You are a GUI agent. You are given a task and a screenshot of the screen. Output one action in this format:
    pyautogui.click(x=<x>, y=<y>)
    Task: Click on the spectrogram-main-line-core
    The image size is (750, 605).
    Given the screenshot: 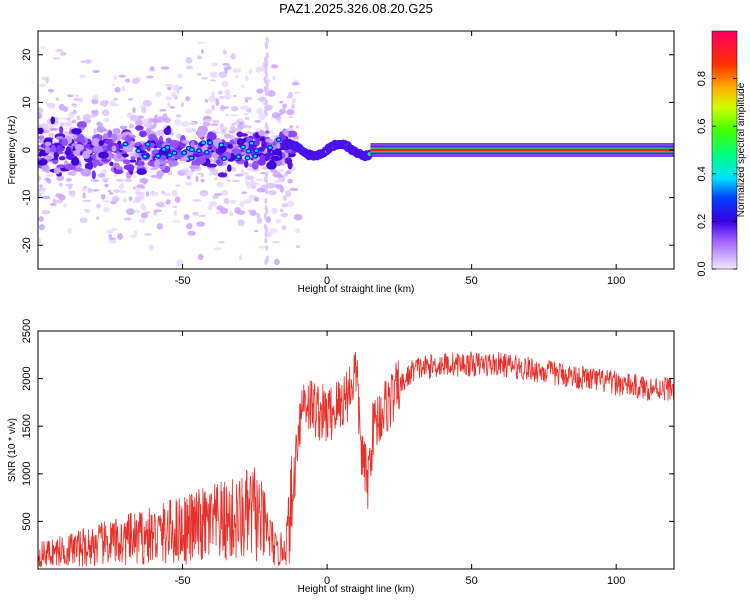 What is the action you would take?
    pyautogui.click(x=522, y=150)
    